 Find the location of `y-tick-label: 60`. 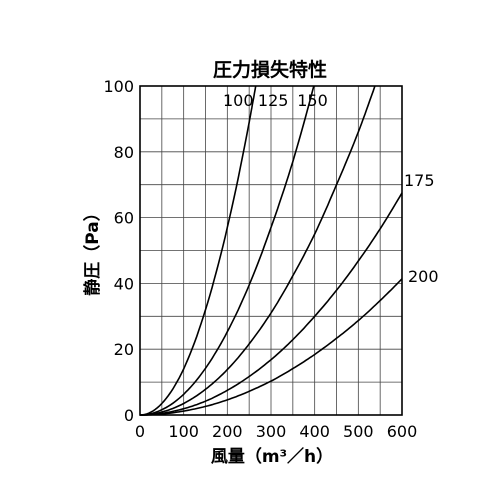

y-tick-label: 60 is located at coordinates (124, 218).